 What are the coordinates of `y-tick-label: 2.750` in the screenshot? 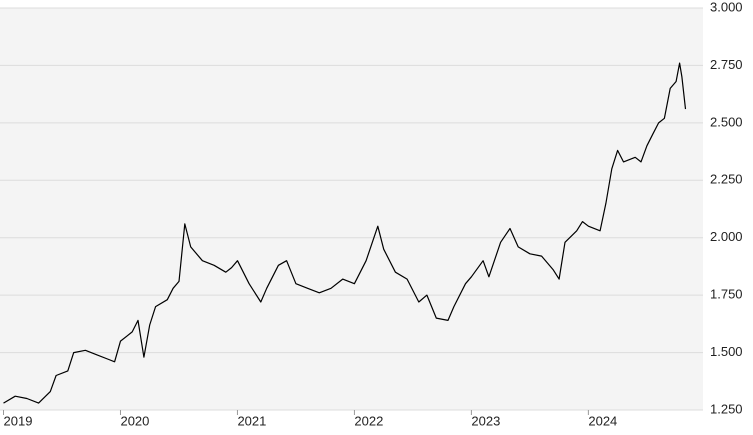 It's located at (726, 64).